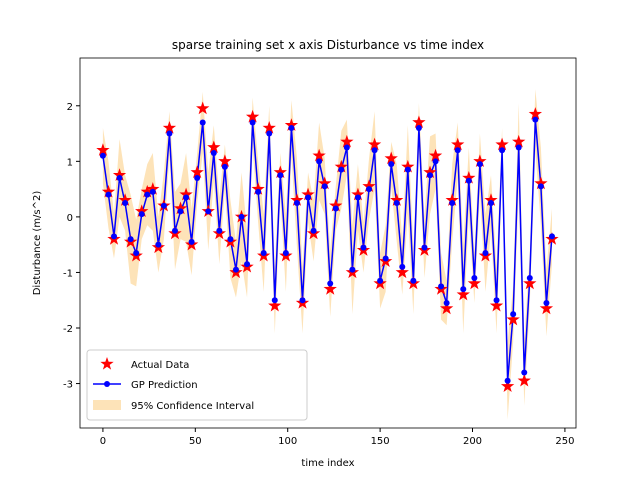 This screenshot has width=640, height=484. I want to click on x-tick-label: 0, so click(103, 441).